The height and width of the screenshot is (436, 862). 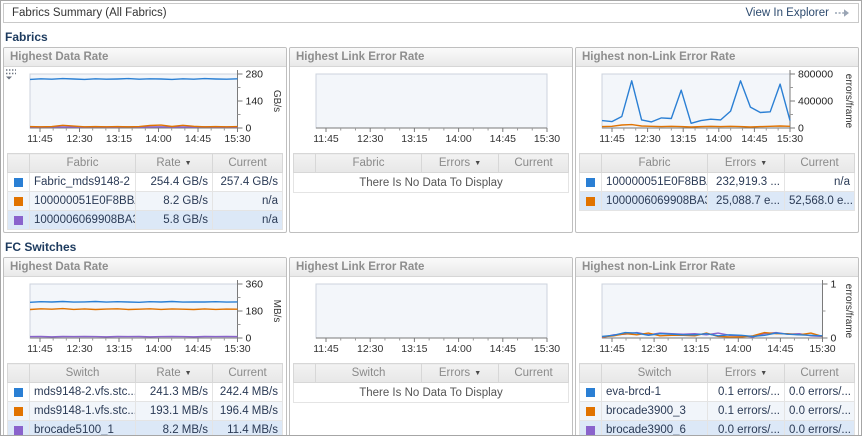 What do you see at coordinates (247, 427) in the screenshot?
I see `current-value-cell: 11.4 MB/s` at bounding box center [247, 427].